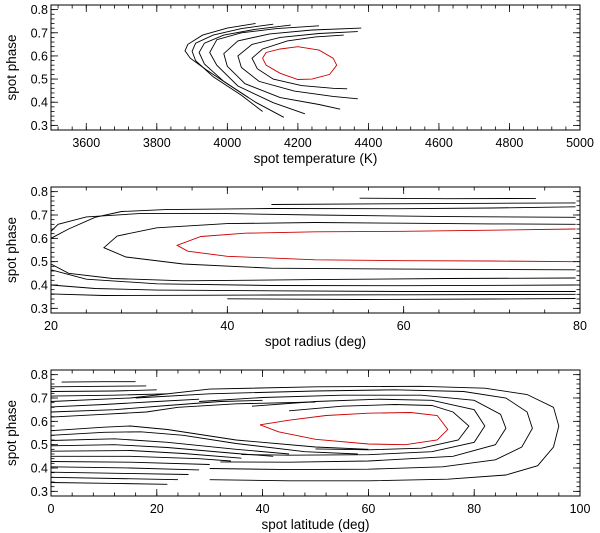 This screenshot has height=533, width=600. Describe the element at coordinates (510, 143) in the screenshot. I see `x-tick-label: 4800` at that location.